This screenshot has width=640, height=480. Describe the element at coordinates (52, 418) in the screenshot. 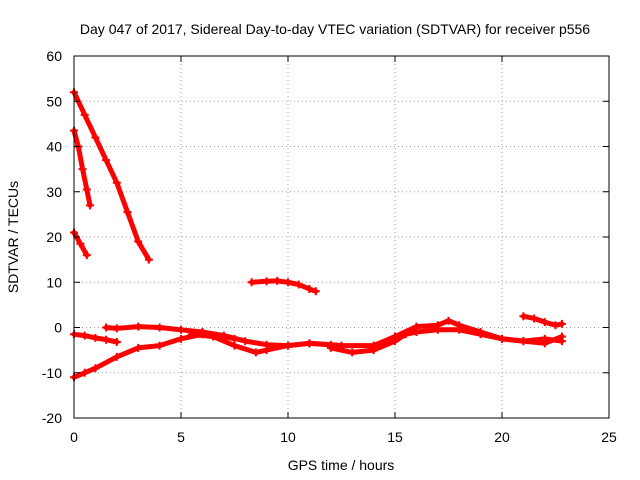

I see `y-tick-label: -20` at that location.